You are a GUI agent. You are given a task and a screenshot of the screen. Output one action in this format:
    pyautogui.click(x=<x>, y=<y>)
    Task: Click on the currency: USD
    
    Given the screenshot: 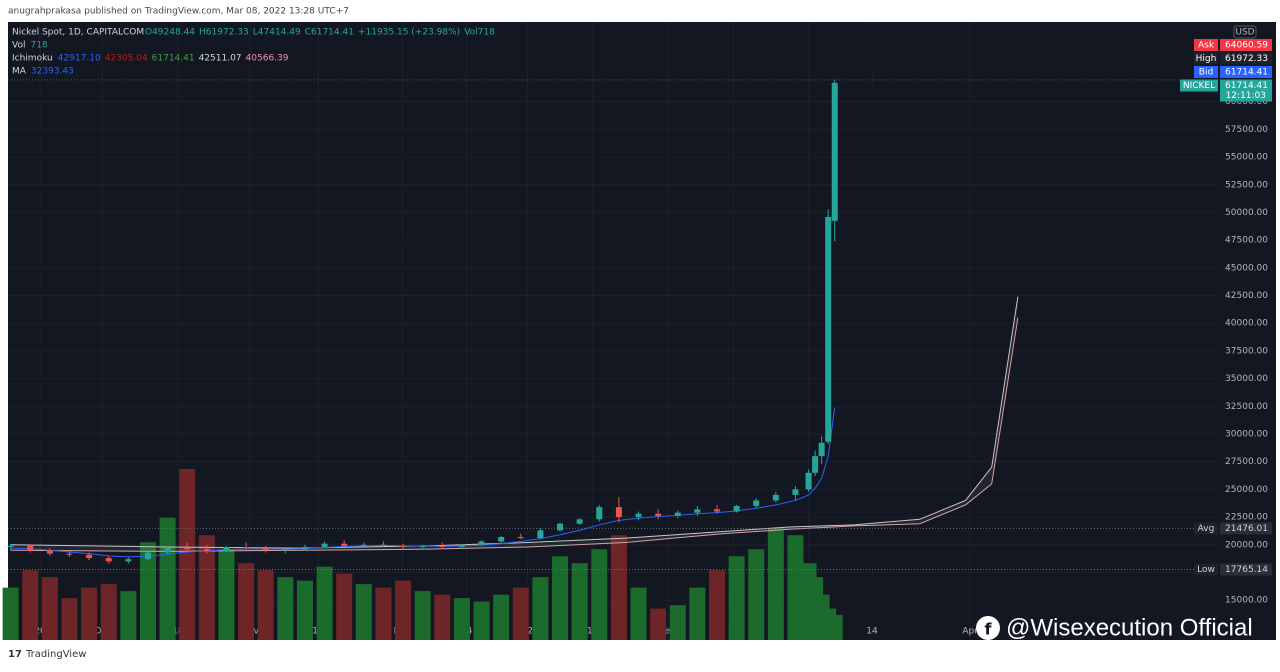 What is the action you would take?
    pyautogui.click(x=1244, y=33)
    